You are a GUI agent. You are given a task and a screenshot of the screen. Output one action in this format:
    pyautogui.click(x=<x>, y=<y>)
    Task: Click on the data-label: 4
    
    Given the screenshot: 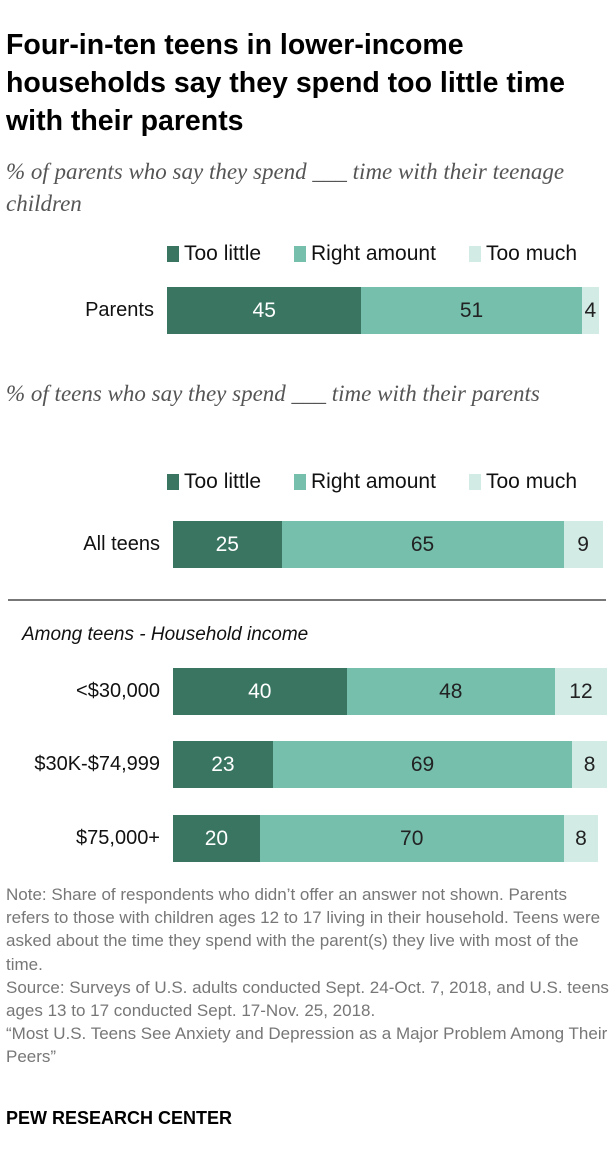 What is the action you would take?
    pyautogui.click(x=590, y=310)
    